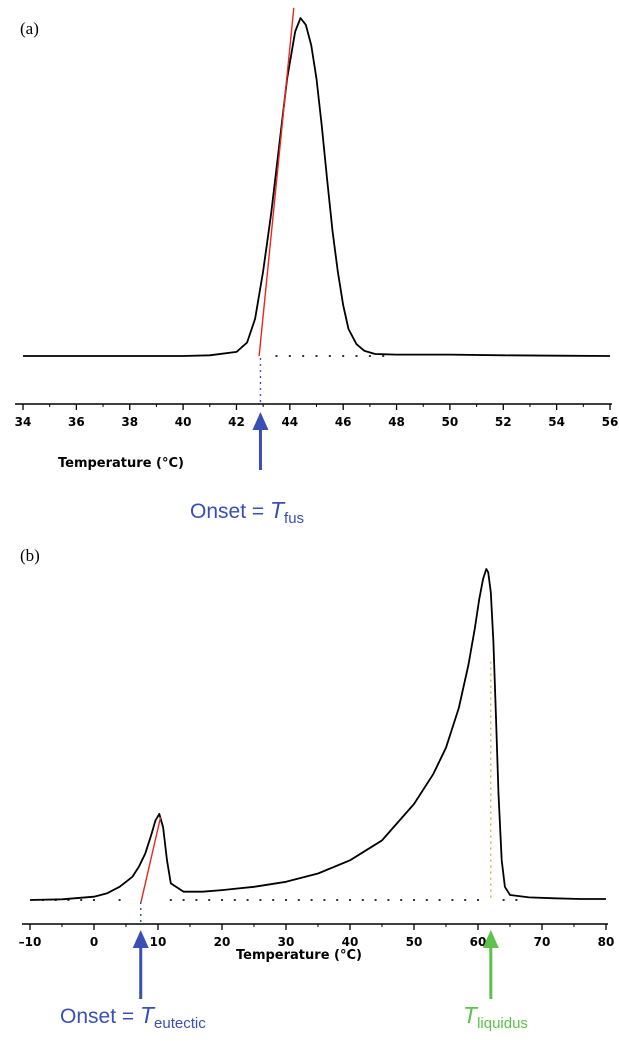 The height and width of the screenshot is (1041, 619). What do you see at coordinates (76, 422) in the screenshot?
I see `x-tick-label: 36` at bounding box center [76, 422].